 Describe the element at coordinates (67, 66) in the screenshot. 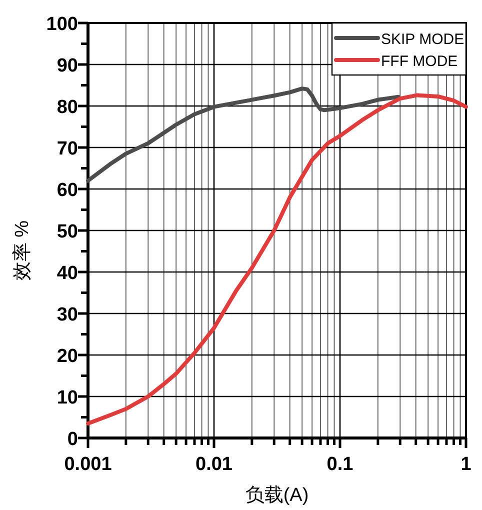

I see `y-tick-label: 90` at that location.